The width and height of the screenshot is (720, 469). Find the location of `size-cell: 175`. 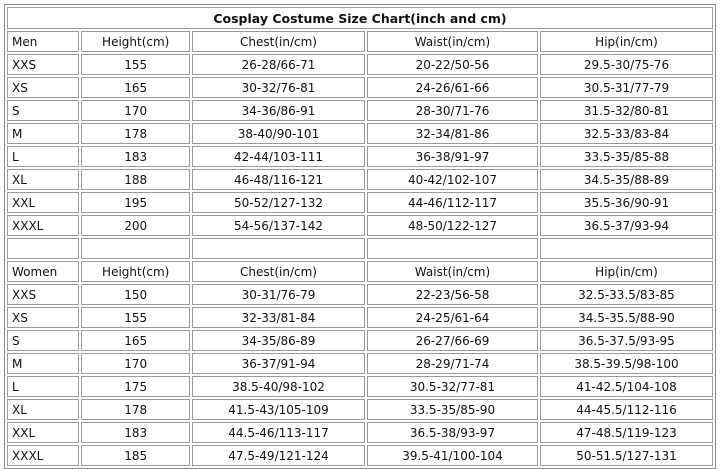

size-cell: 175 is located at coordinates (136, 386).